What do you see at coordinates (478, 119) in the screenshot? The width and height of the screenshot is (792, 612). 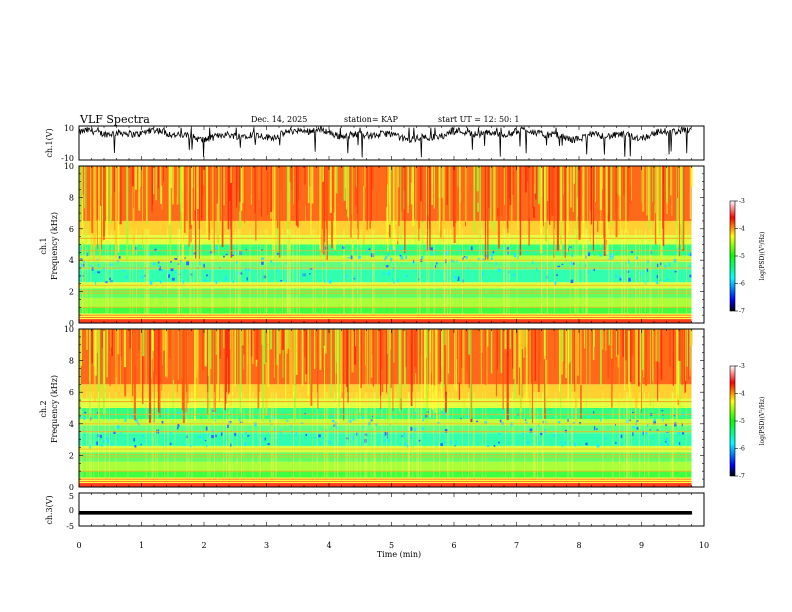 I see `start-time-label: start UT = 12: 50: 1` at bounding box center [478, 119].